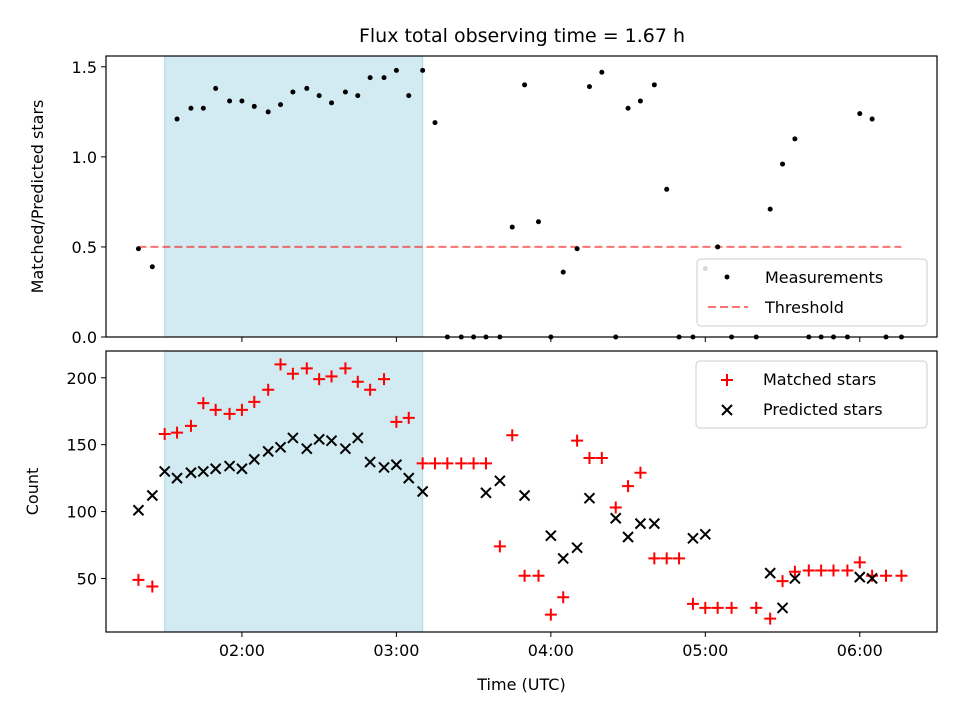 This screenshot has height=720, width=960. Describe the element at coordinates (242, 650) in the screenshot. I see `bottom-xtick-label: 02:00` at that location.